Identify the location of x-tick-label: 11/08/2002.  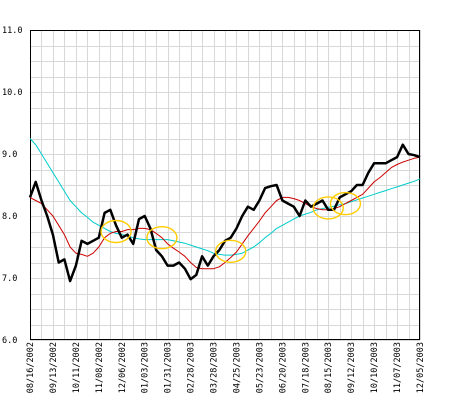
(100, 367).